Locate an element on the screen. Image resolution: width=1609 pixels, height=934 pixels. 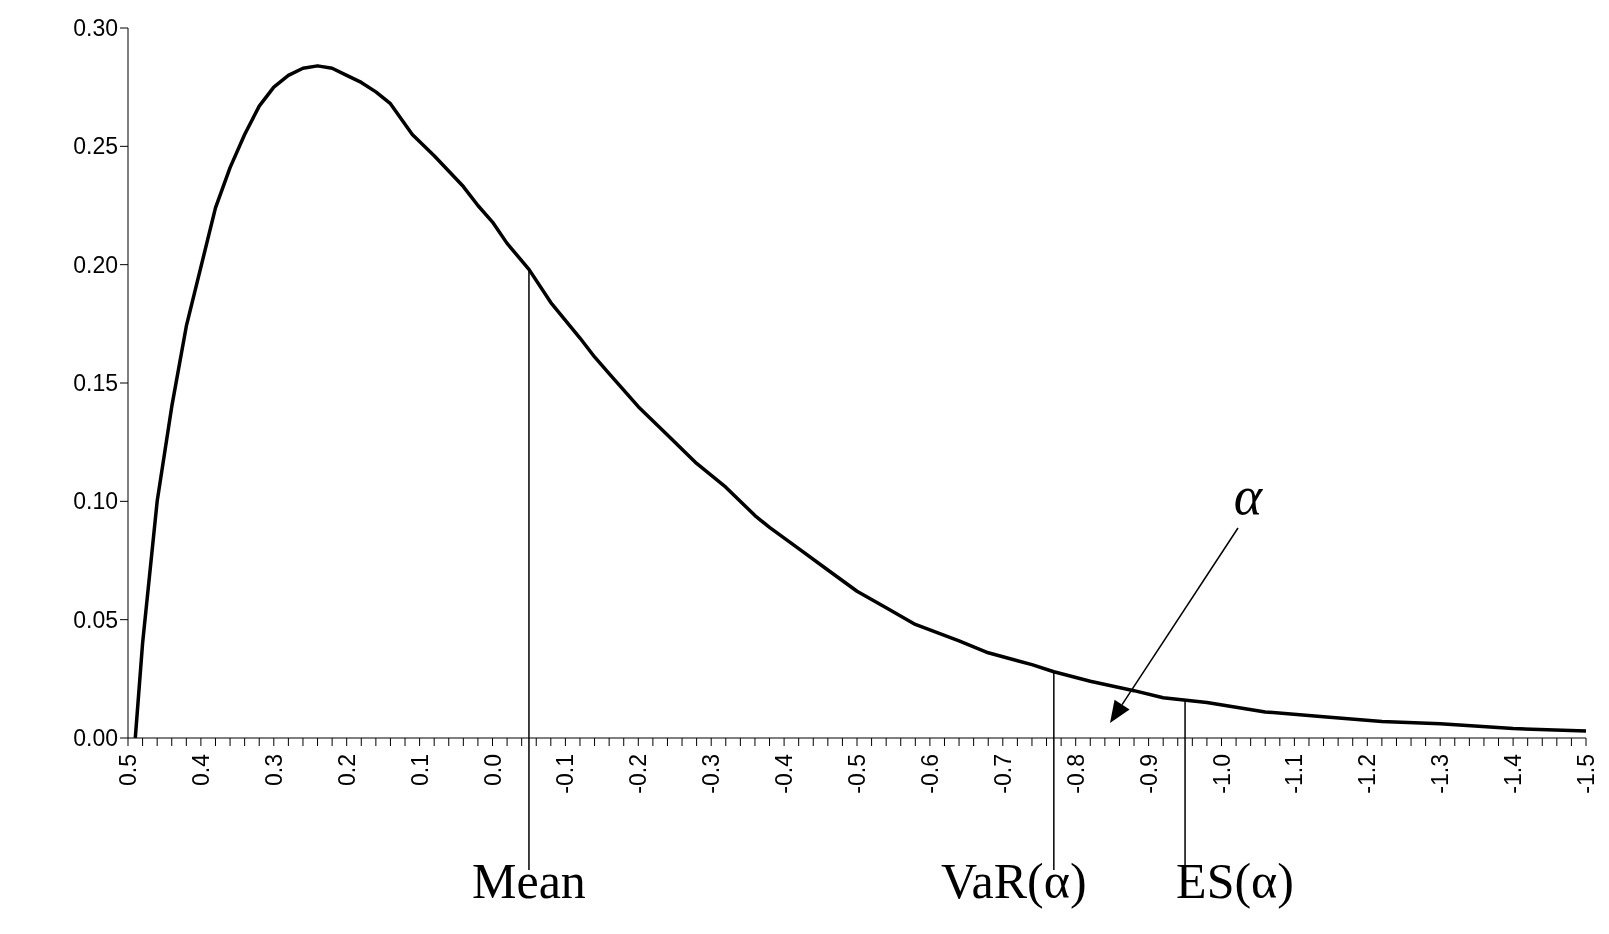
x-tick-label: -1.4 is located at coordinates (1513, 773).